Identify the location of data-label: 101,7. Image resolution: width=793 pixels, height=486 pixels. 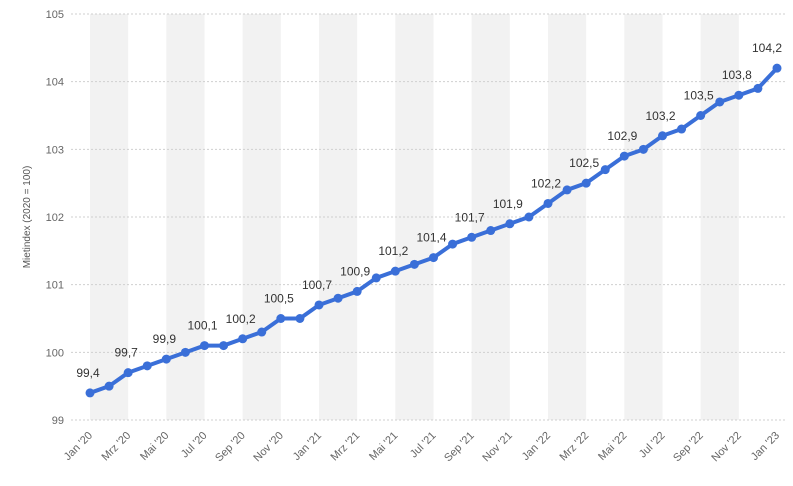
(470, 217).